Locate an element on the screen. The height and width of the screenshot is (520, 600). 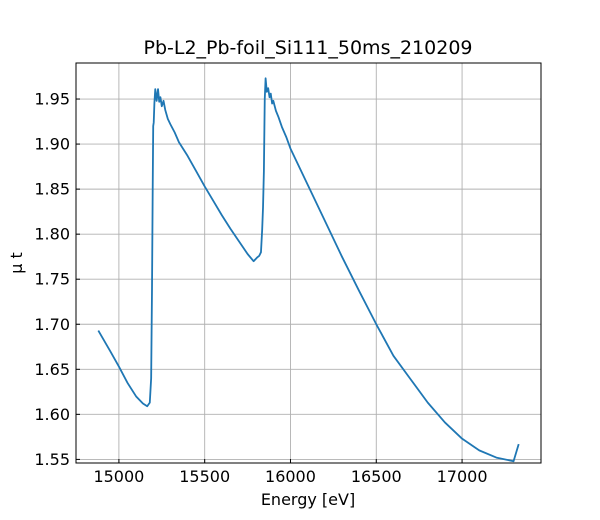
x-tick-label: 16500 is located at coordinates (376, 476).